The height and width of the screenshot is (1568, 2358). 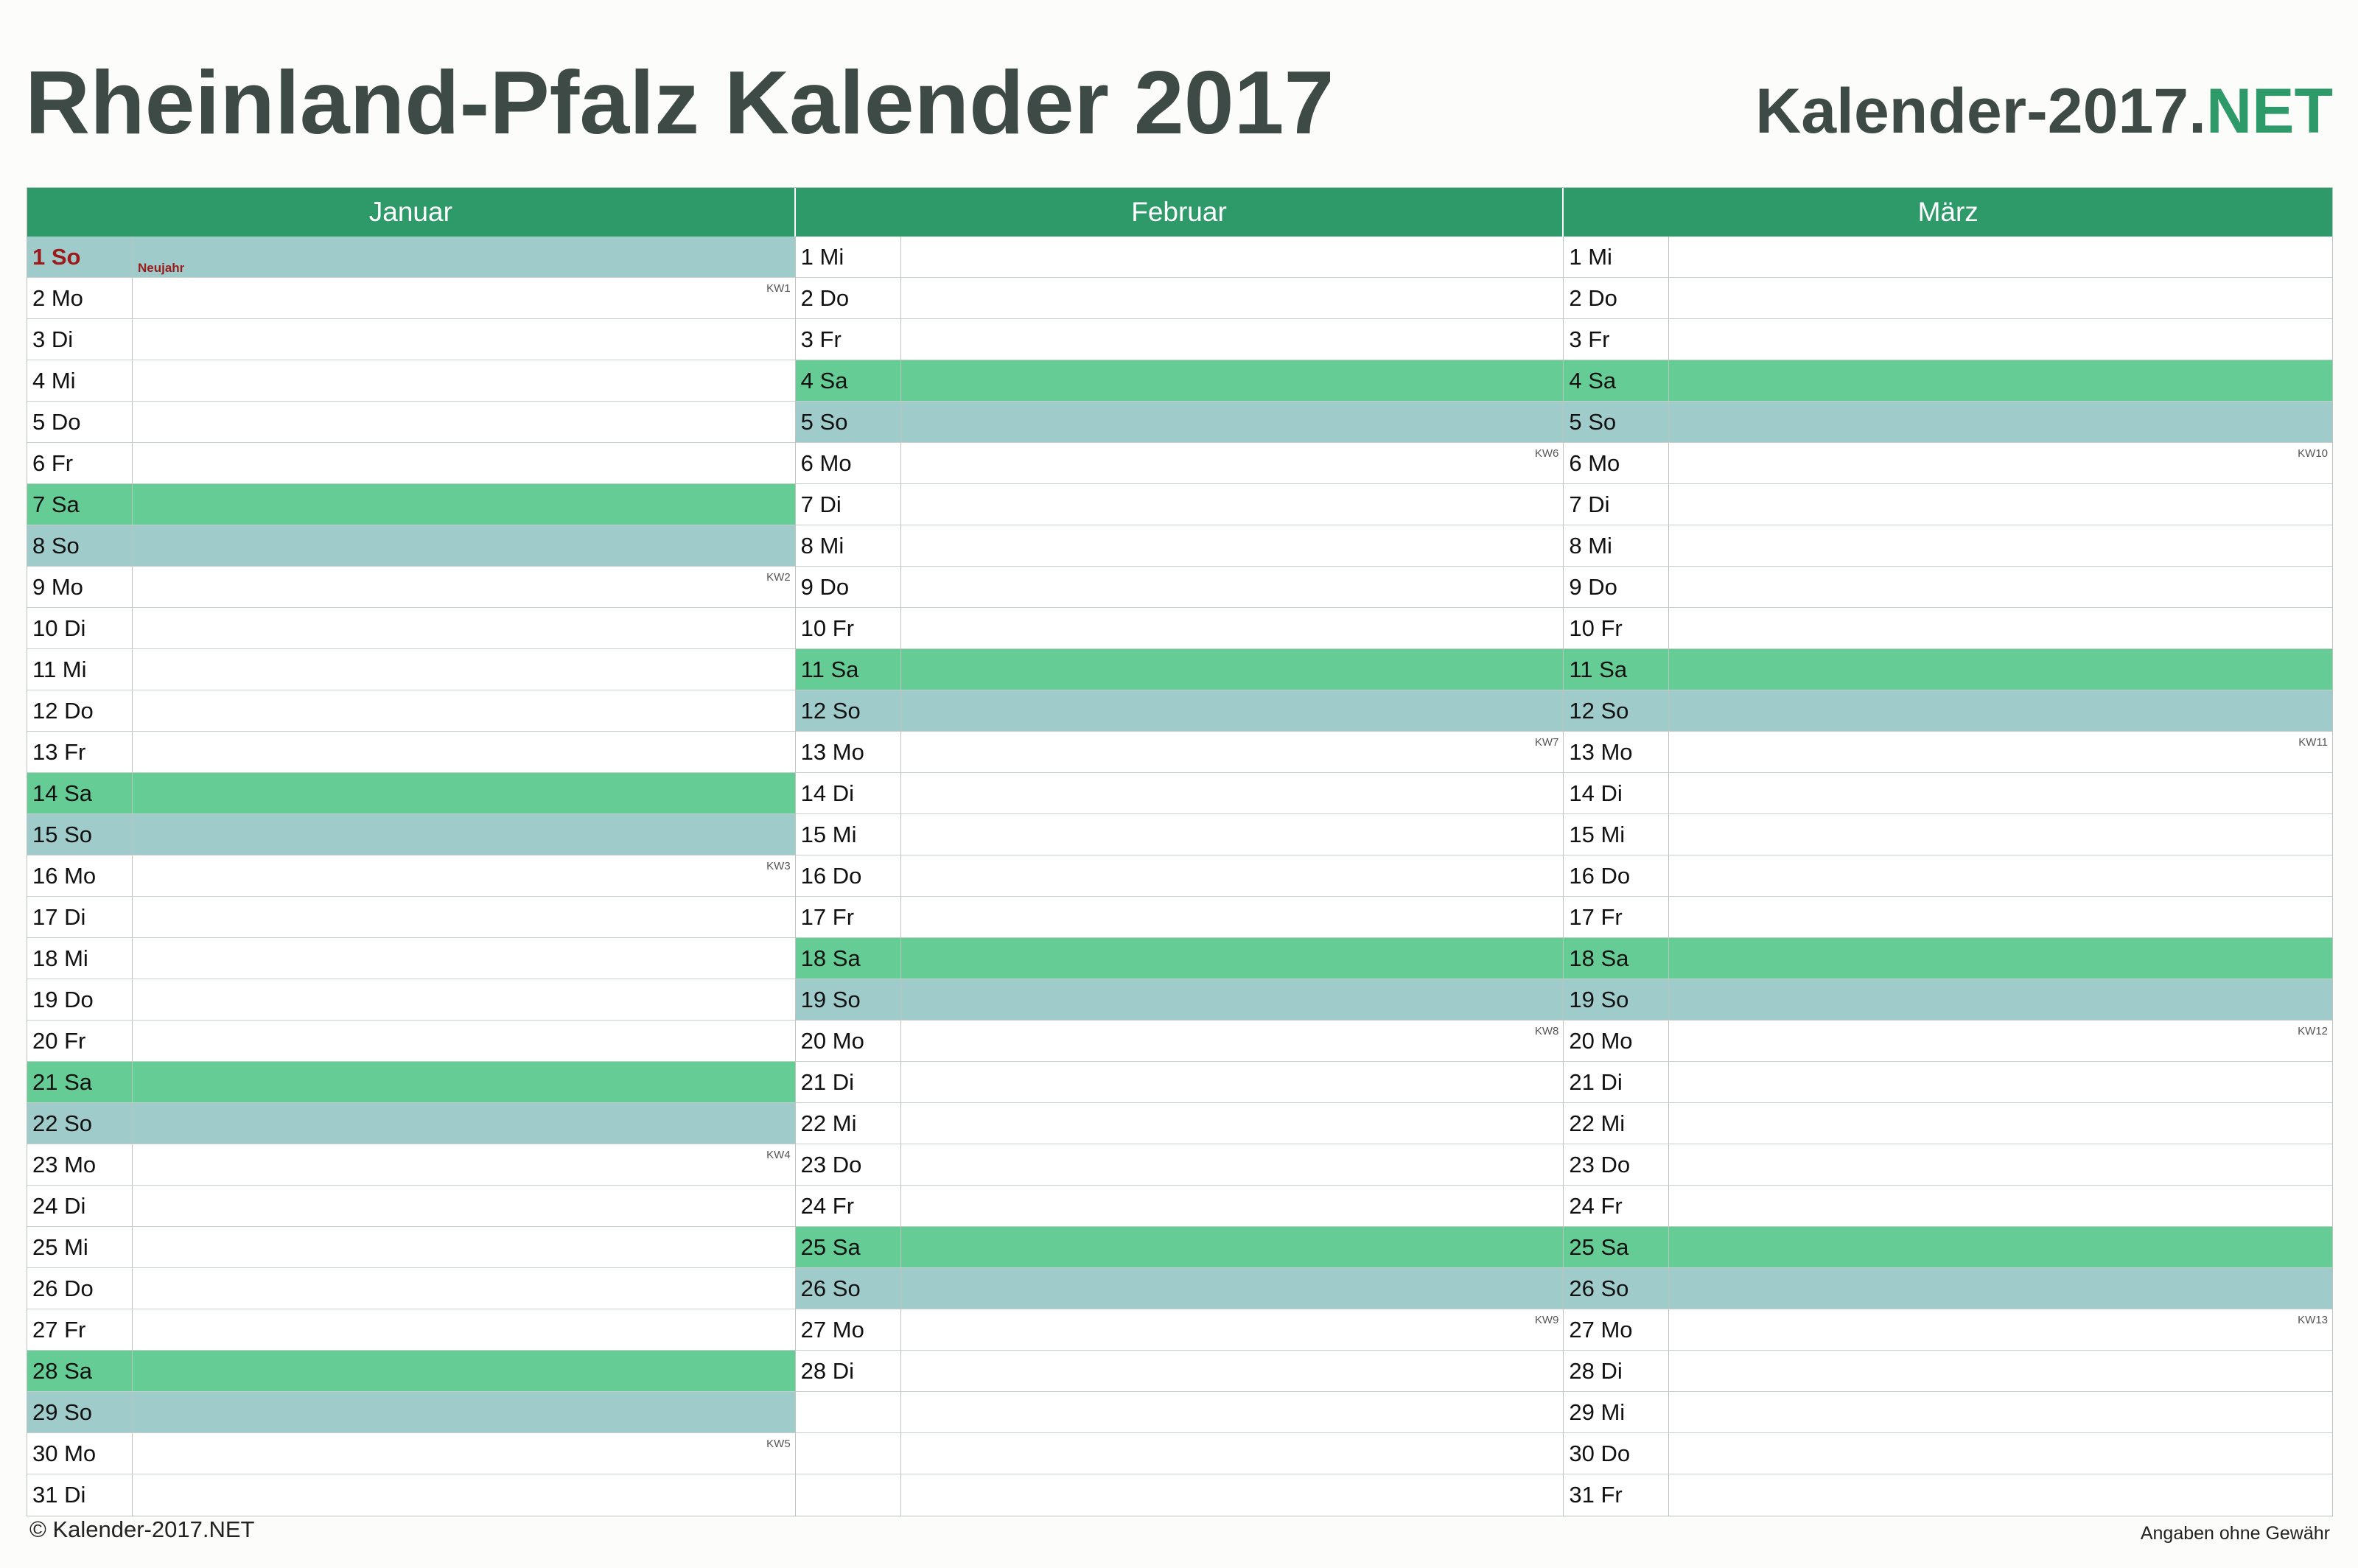 I want to click on day-row: 7 Sa, so click(x=411, y=504).